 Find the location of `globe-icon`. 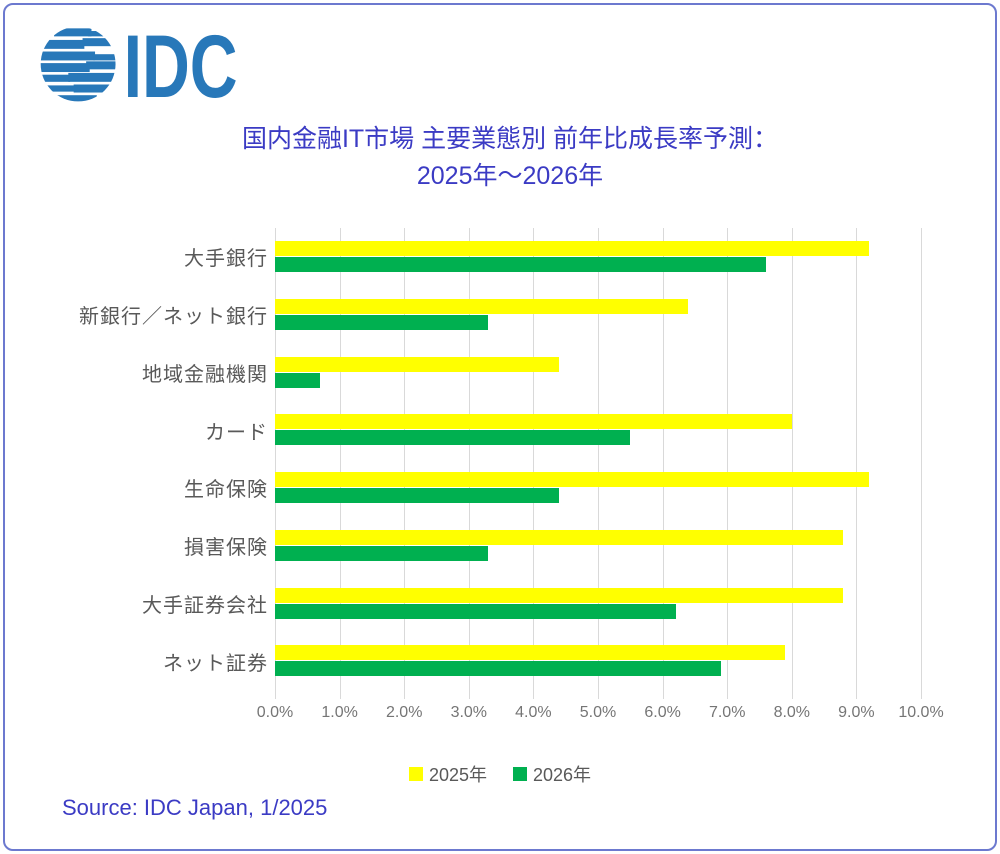

globe-icon is located at coordinates (78, 65).